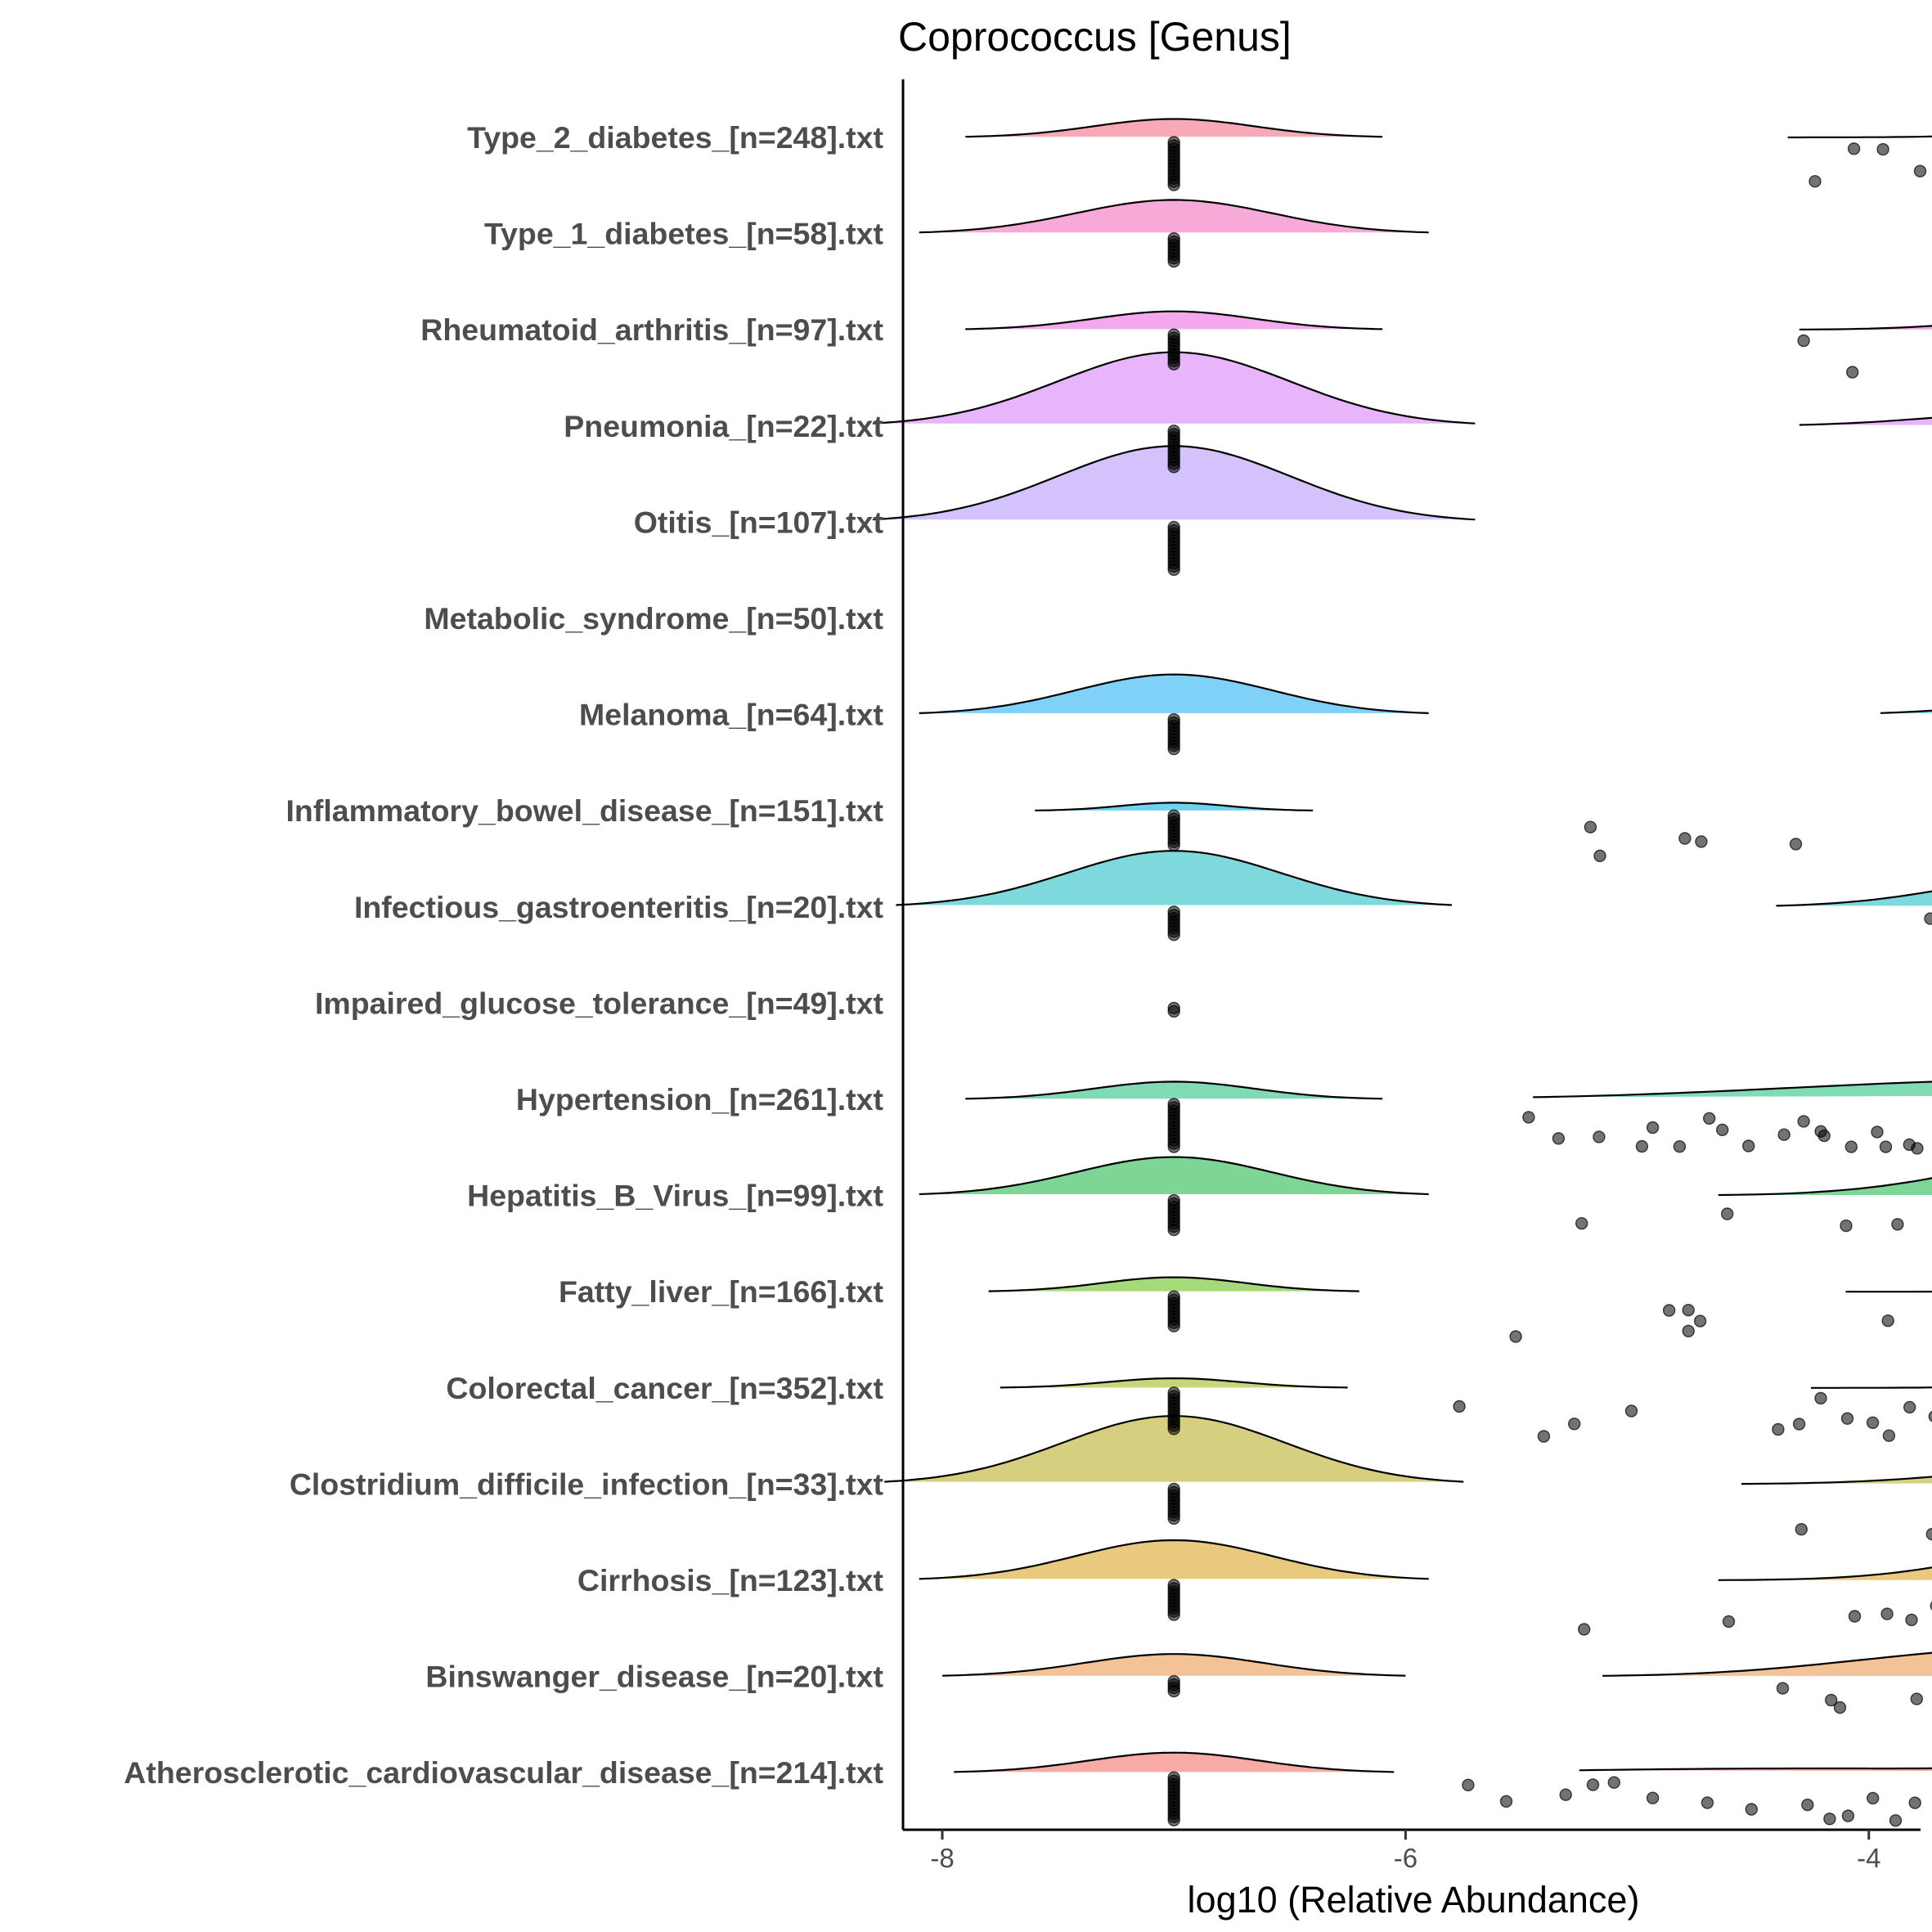 The image size is (1932, 1932). Describe the element at coordinates (654, 618) in the screenshot. I see `y-tick-label: Metabolic_syndrome_[n=50].txt` at that location.